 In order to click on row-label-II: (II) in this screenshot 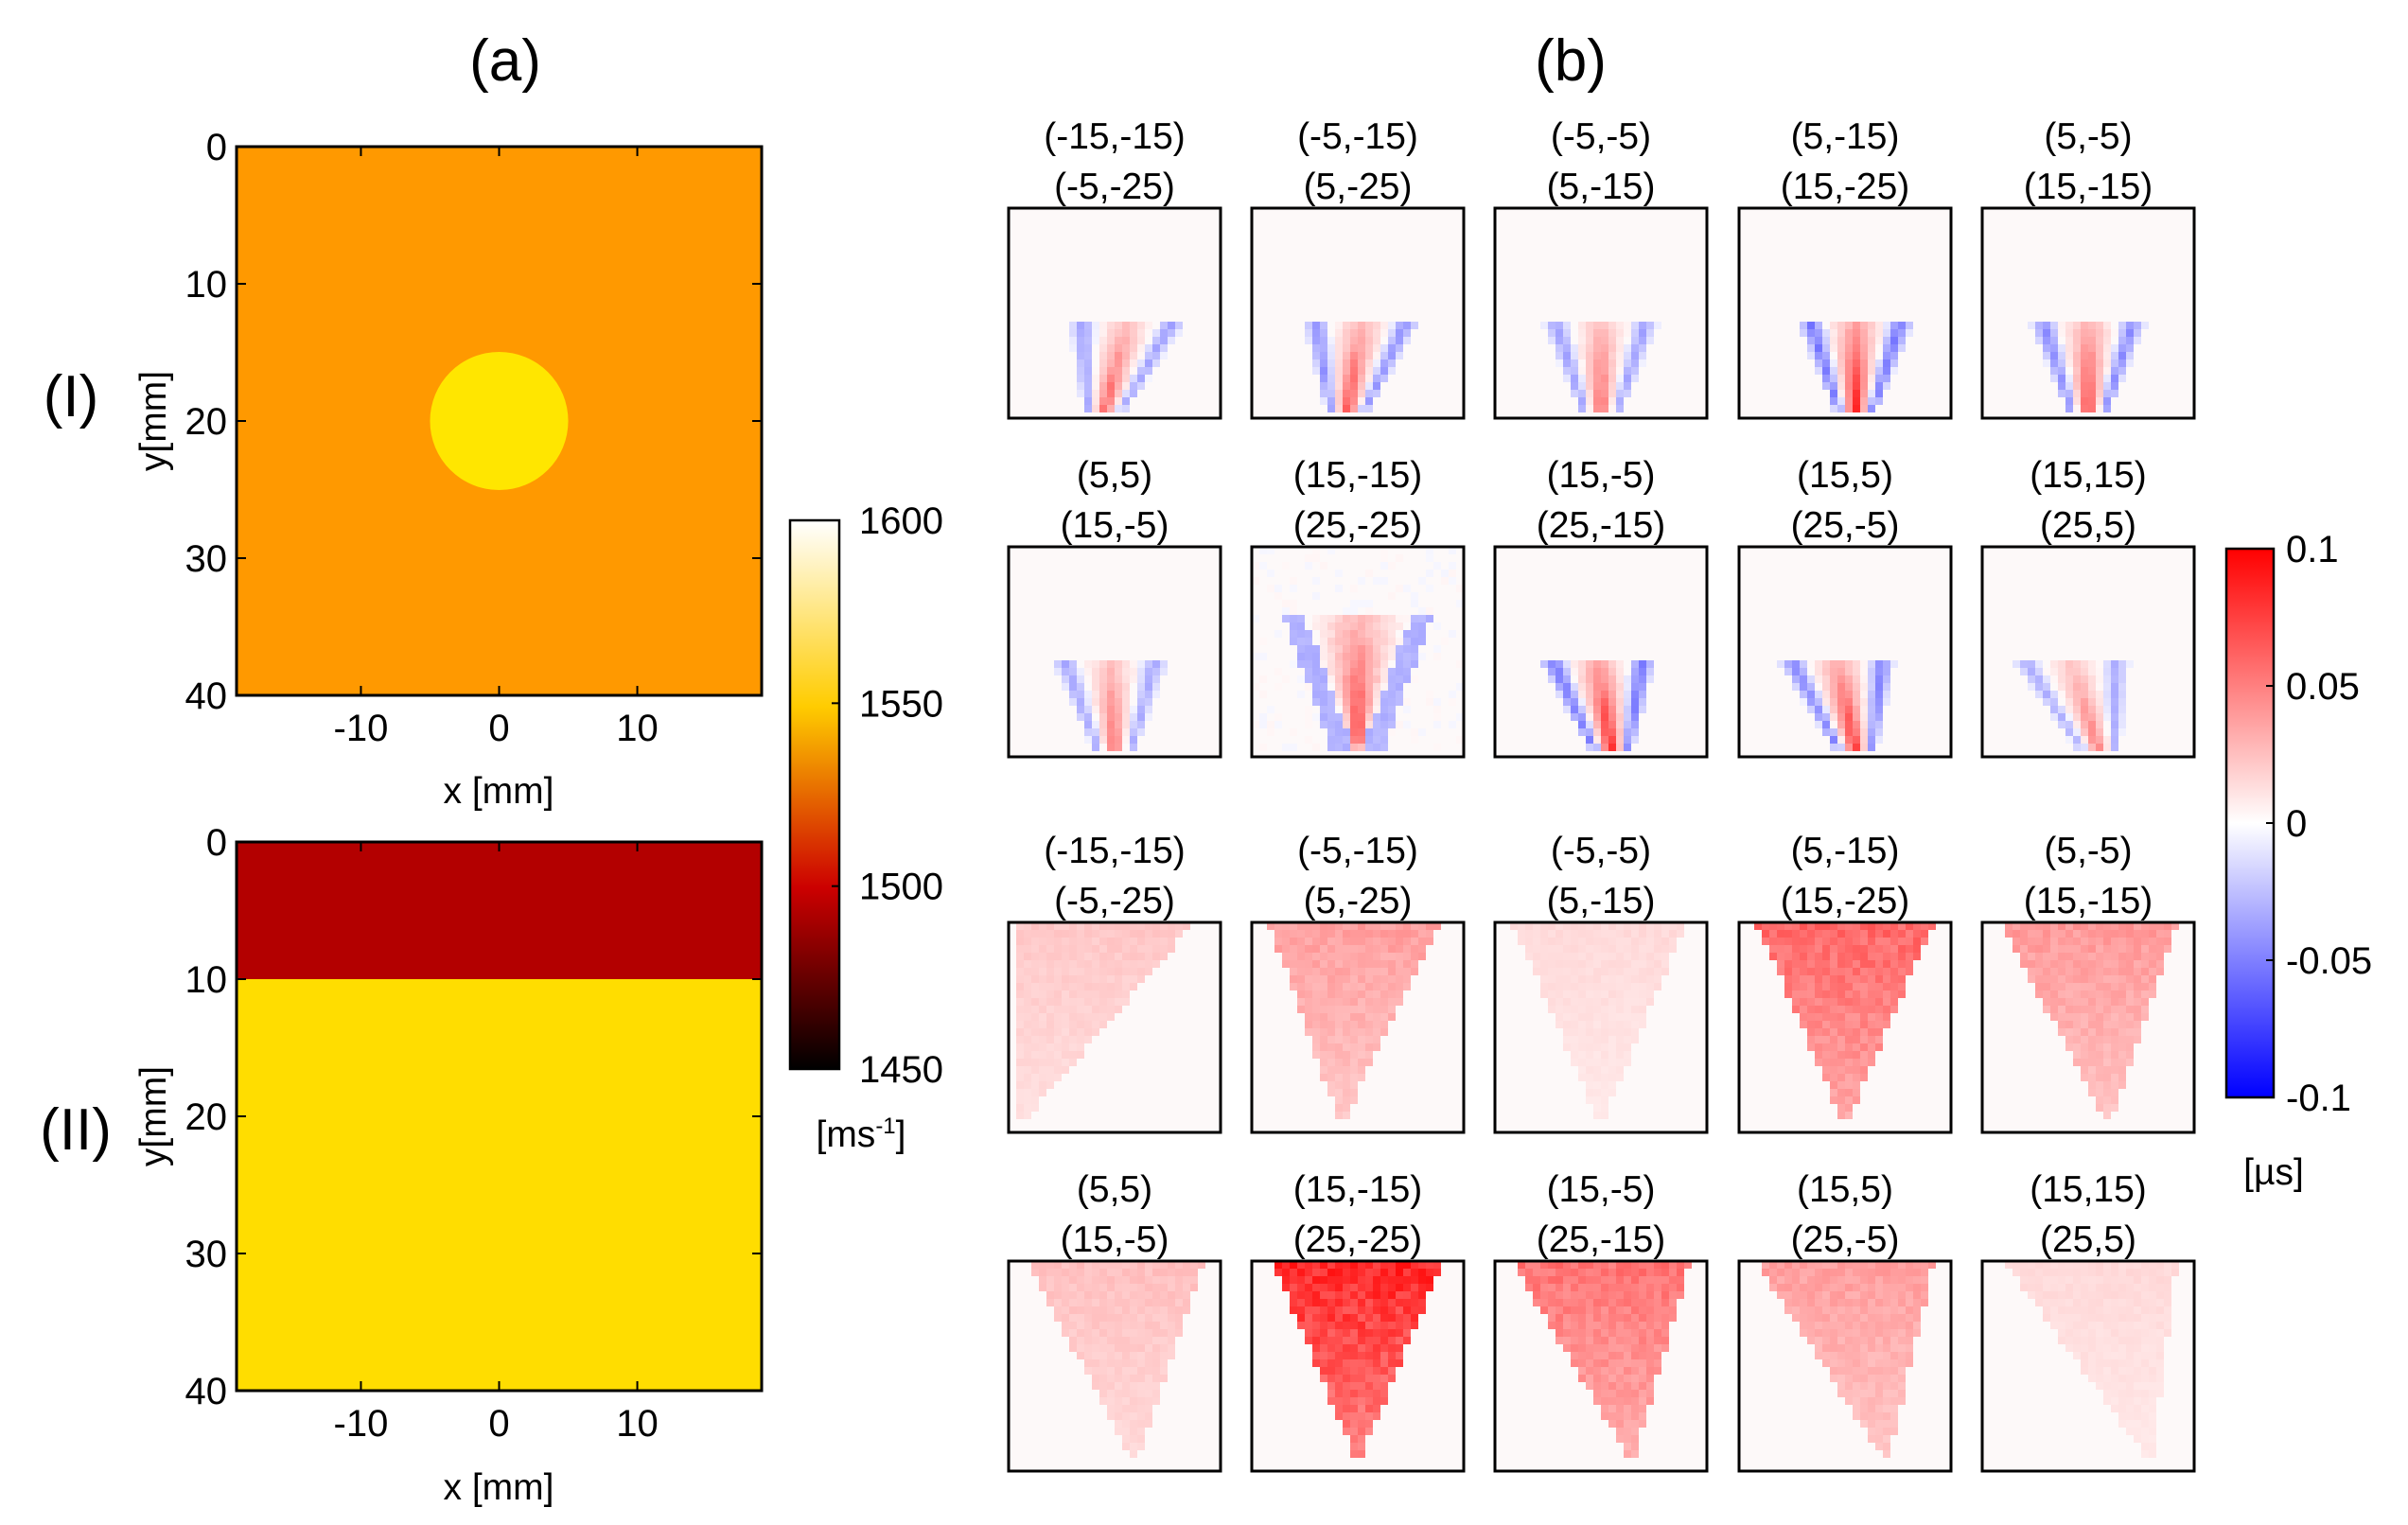, I will do `click(76, 1130)`.